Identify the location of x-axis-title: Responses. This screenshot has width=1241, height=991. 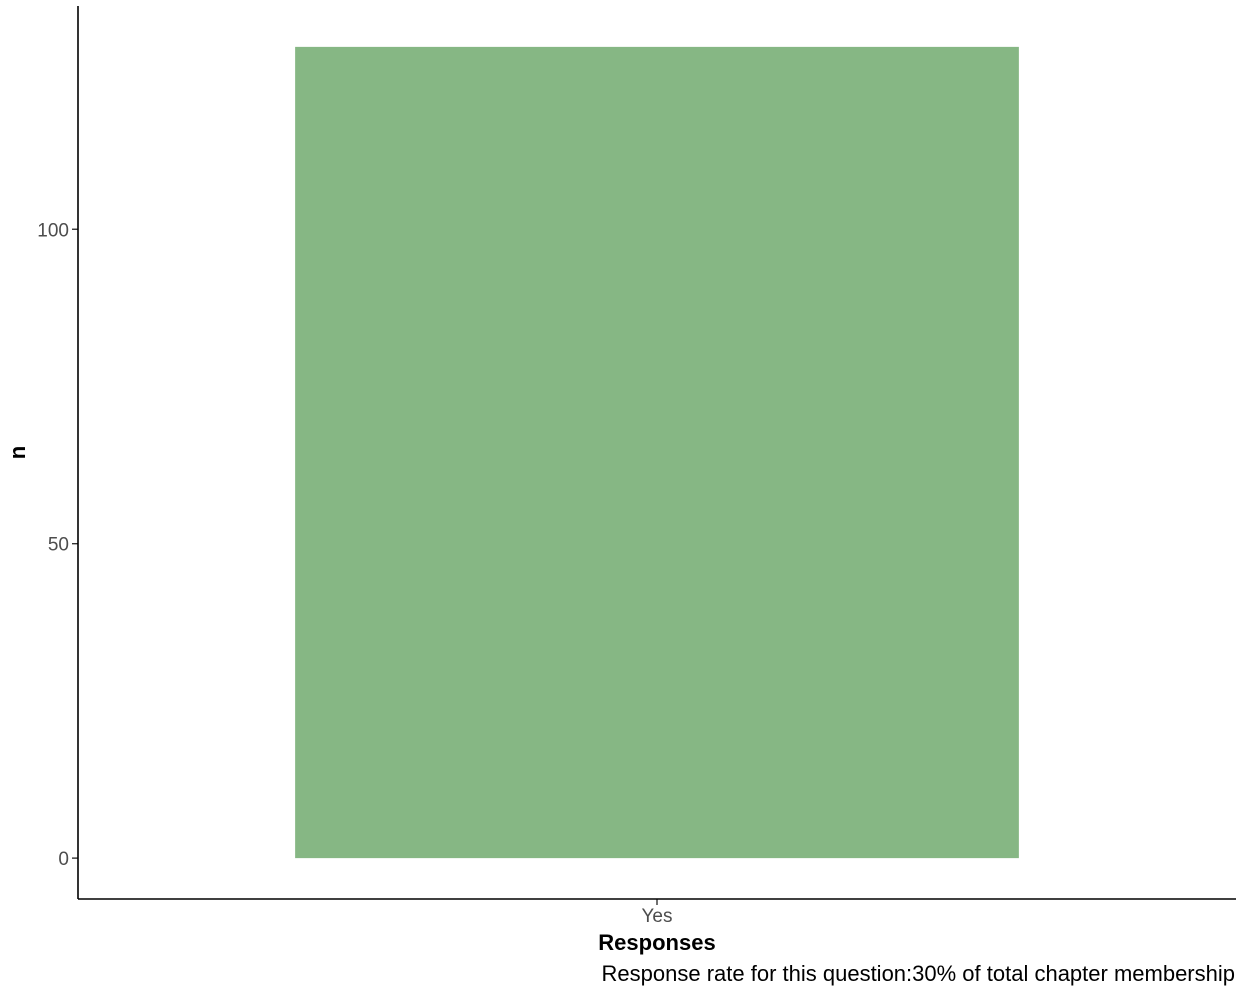
(656, 942).